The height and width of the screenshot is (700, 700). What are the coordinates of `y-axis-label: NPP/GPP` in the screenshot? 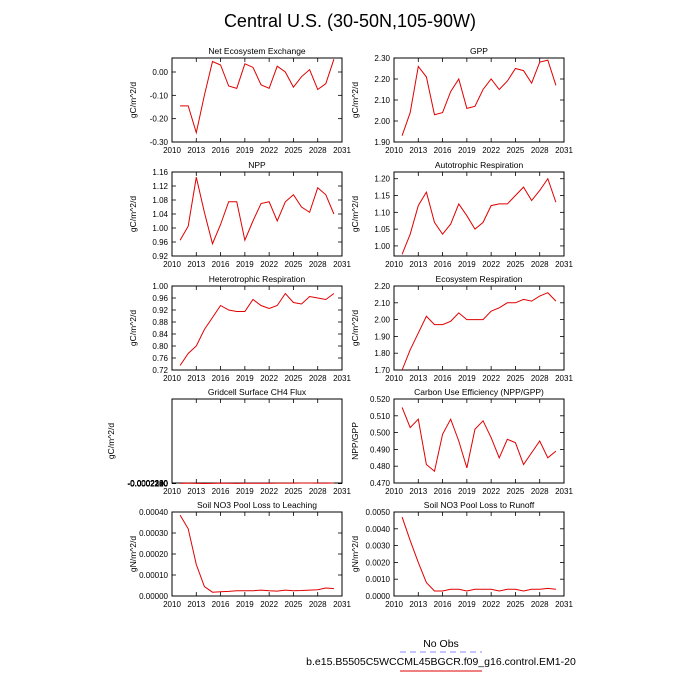 It's located at (355, 441).